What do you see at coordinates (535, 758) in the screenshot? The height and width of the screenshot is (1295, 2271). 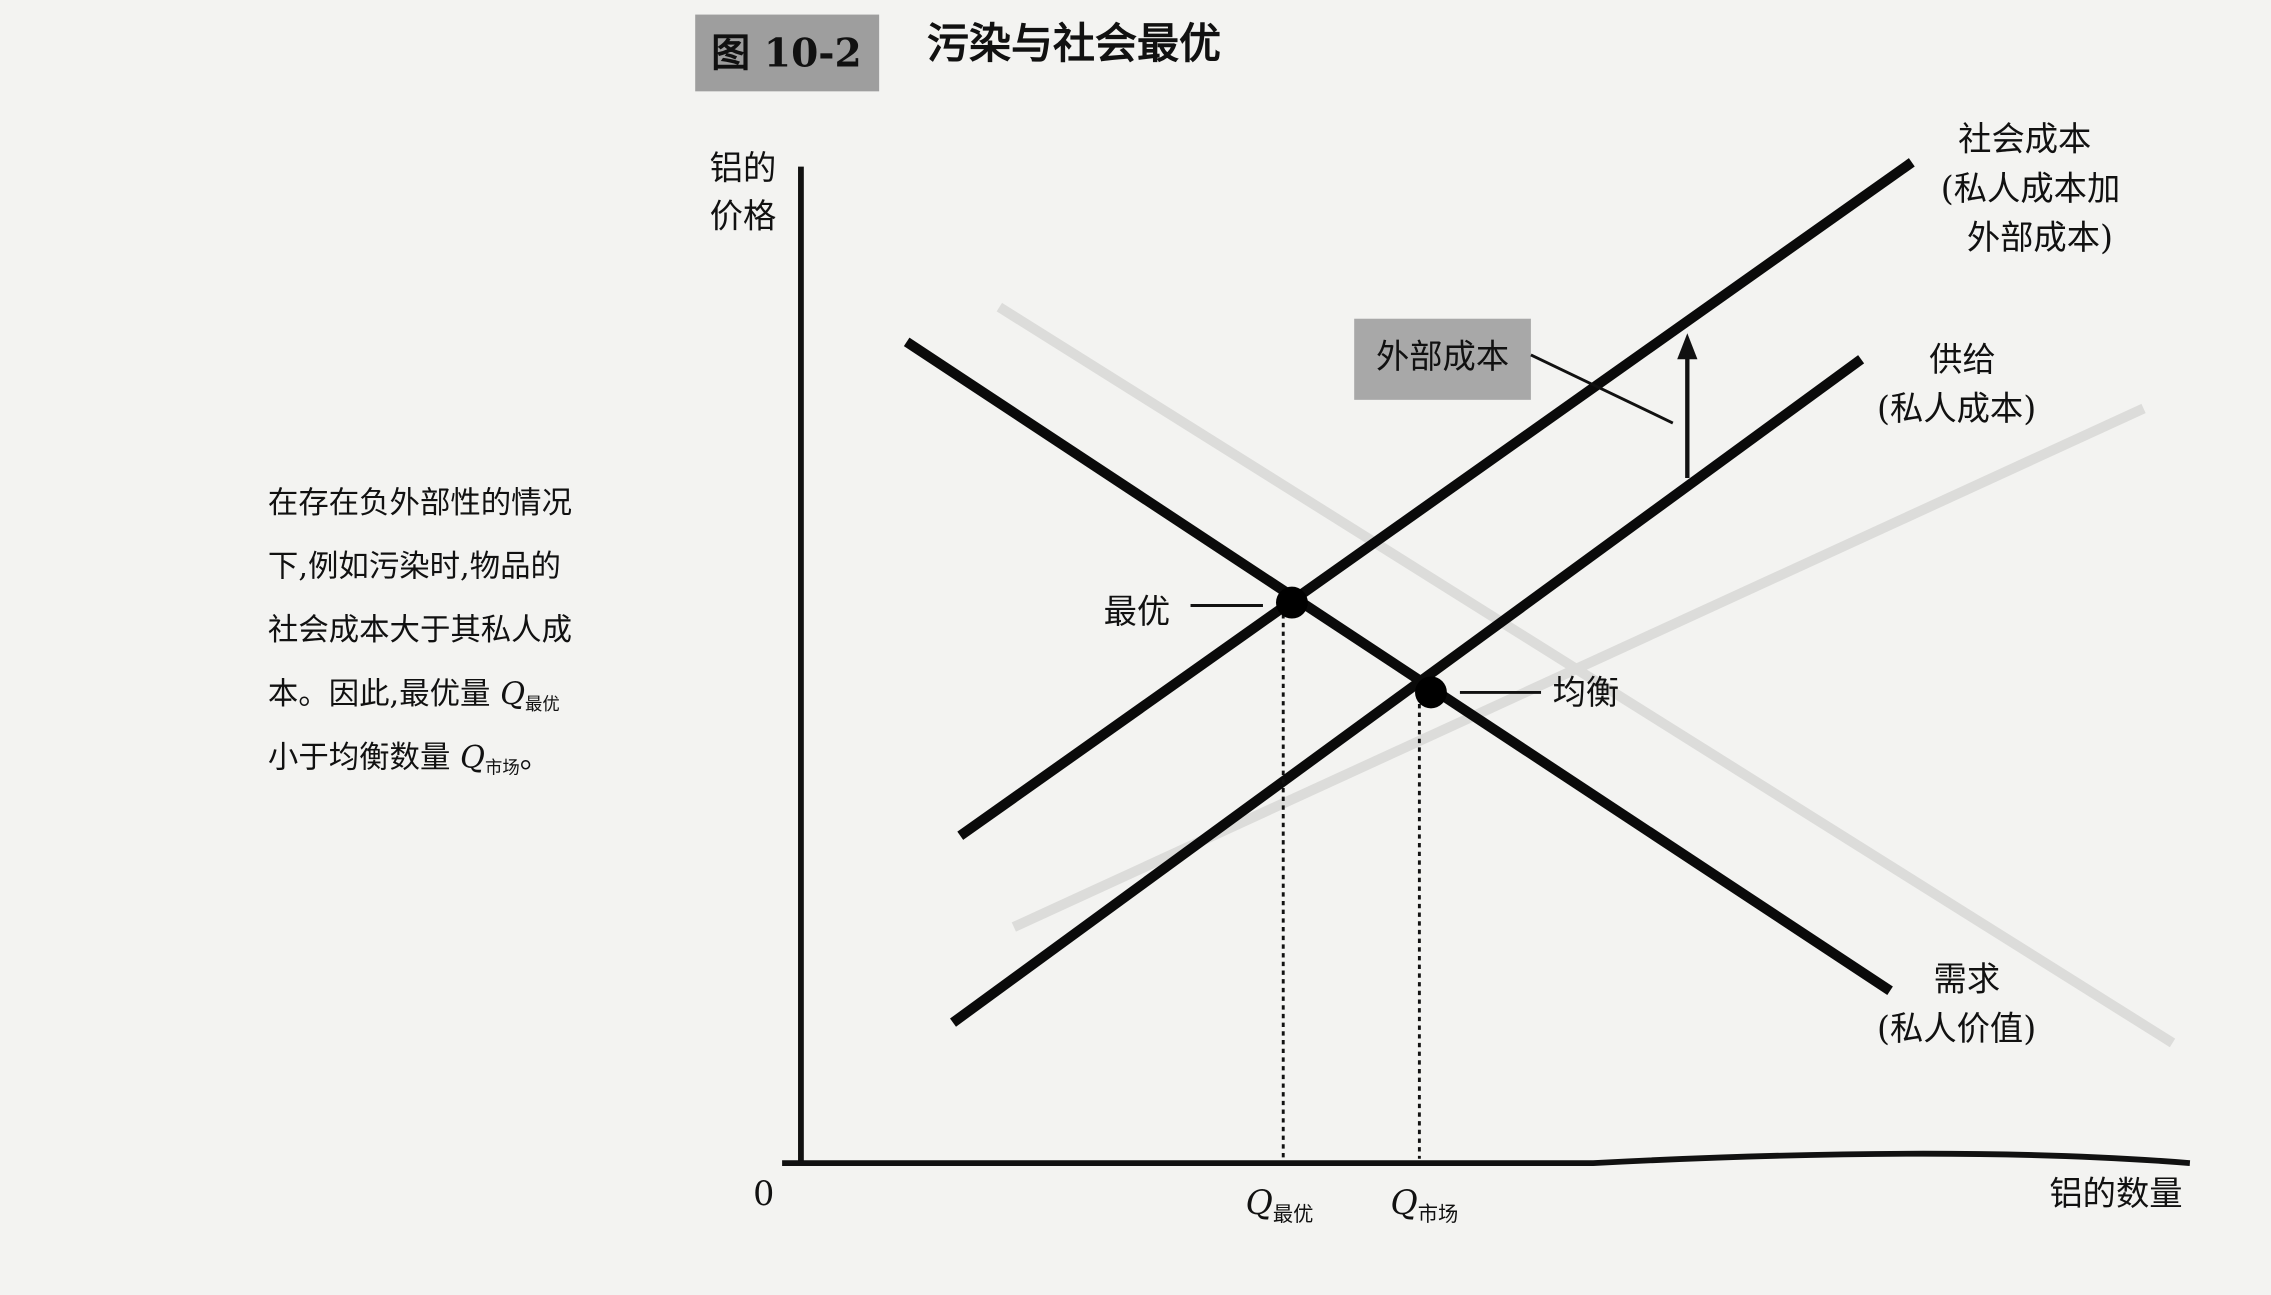 I see `caption-text: 。` at bounding box center [535, 758].